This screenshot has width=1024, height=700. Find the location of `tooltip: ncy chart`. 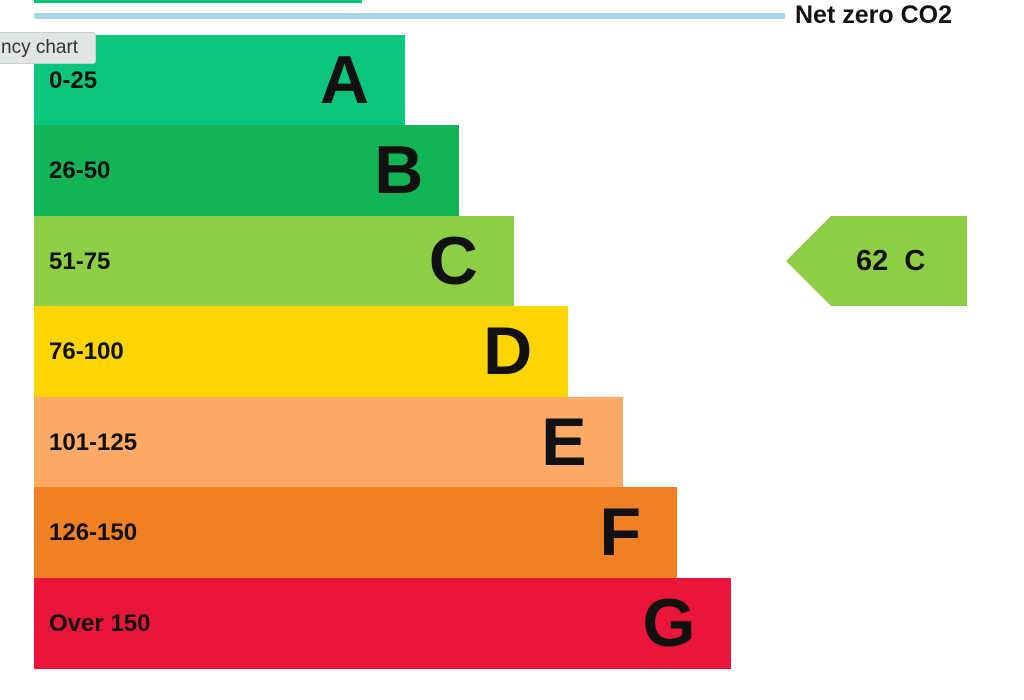

tooltip: ncy chart is located at coordinates (48, 48).